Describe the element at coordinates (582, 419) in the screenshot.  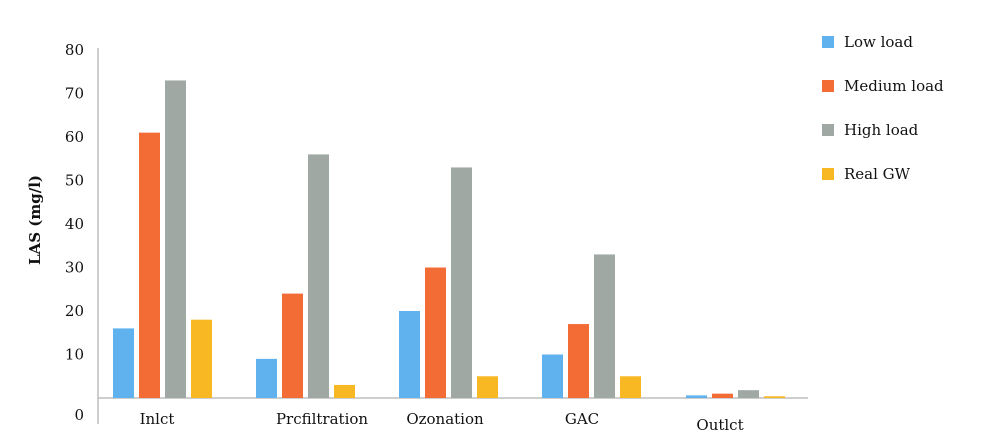
I see `x-category-label: GAC` at that location.